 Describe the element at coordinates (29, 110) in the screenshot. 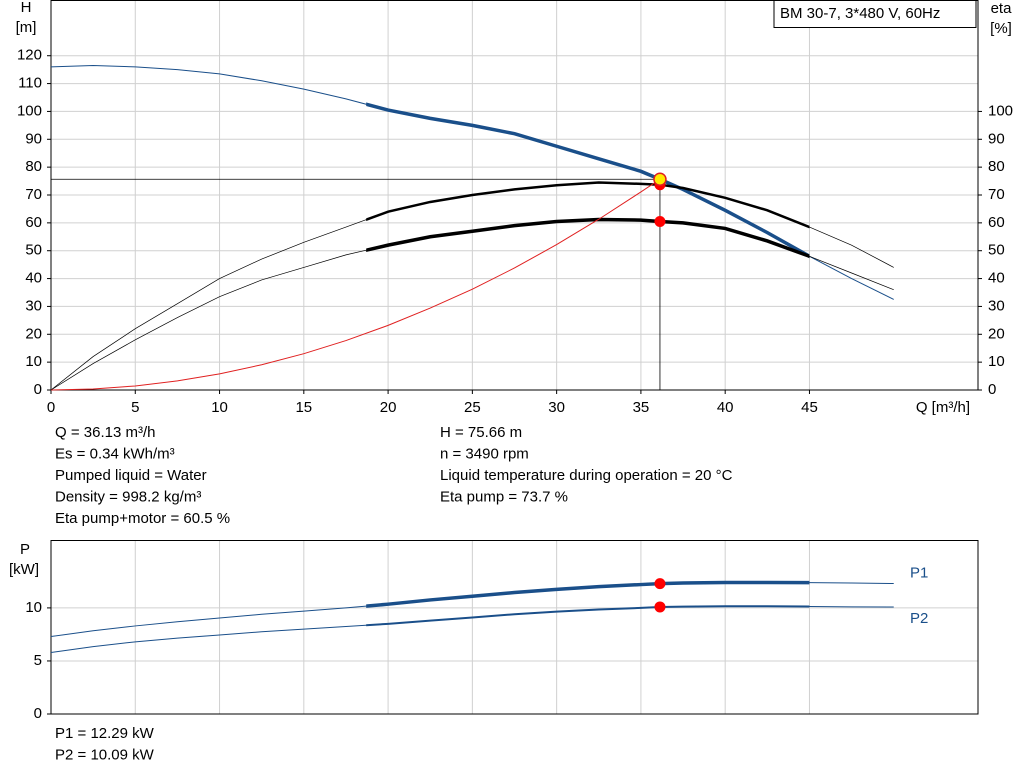

I see `y-tick-label: 100` at that location.